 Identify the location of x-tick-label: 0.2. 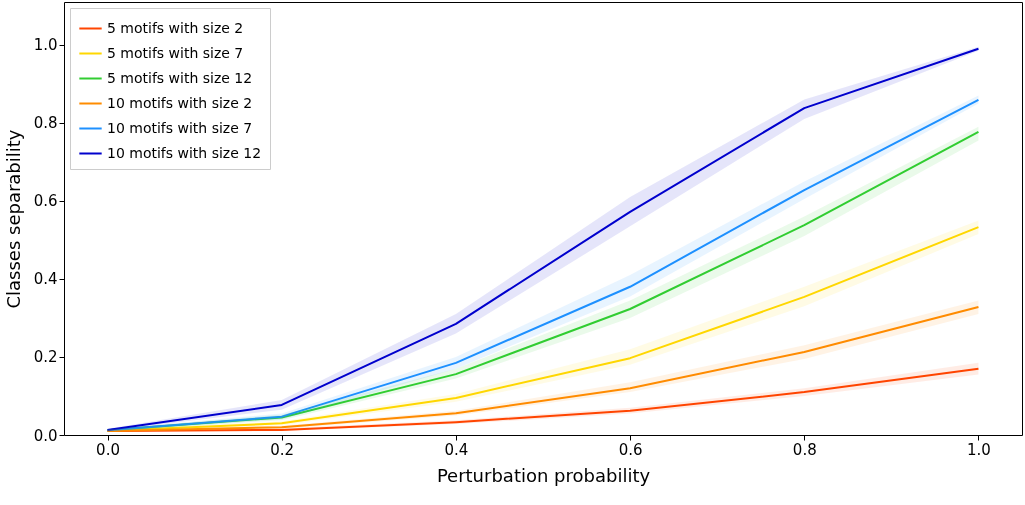
(282, 449).